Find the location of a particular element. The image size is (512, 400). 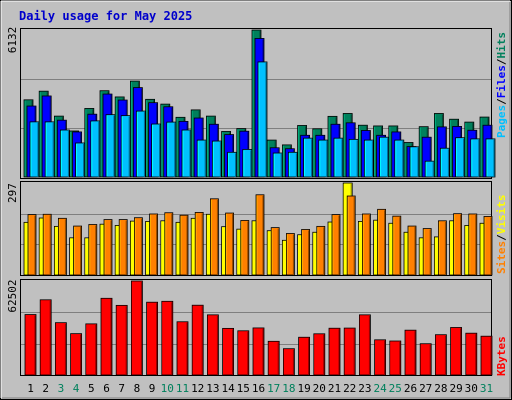

x-tick-label-day-29: 29 is located at coordinates (455, 388).